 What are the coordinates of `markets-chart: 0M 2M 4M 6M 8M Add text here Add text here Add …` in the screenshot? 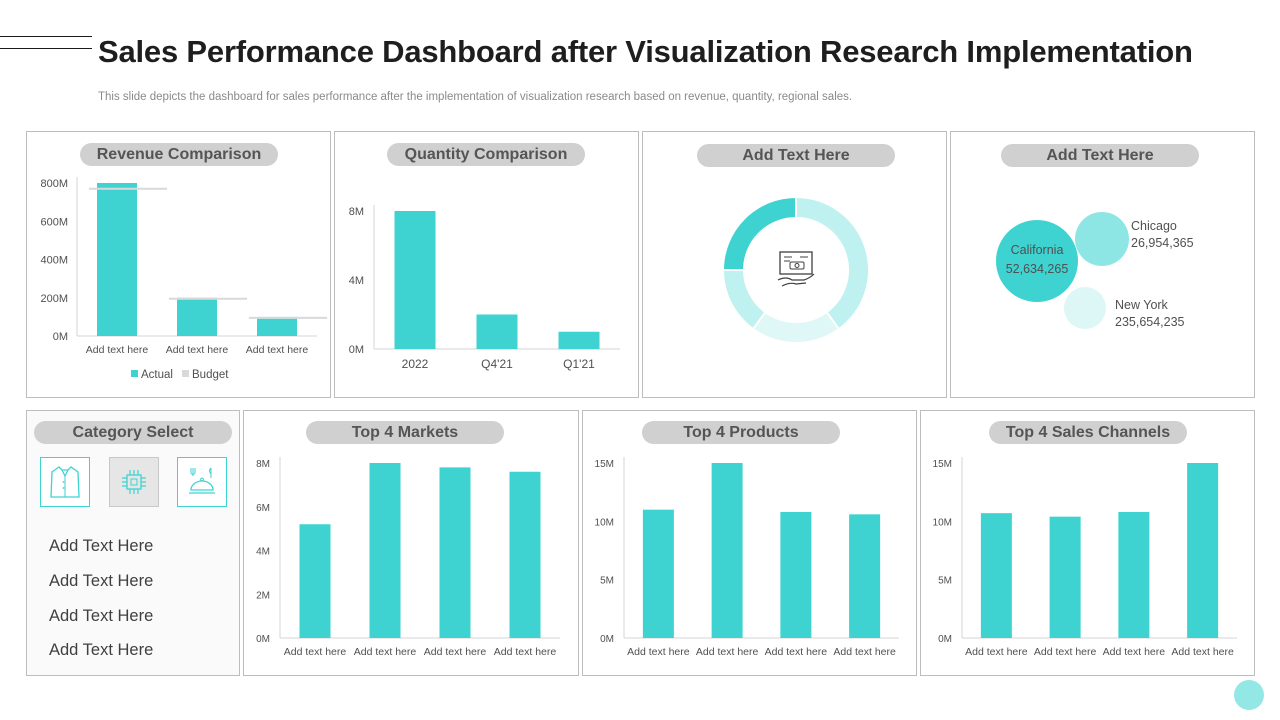 It's located at (408, 557).